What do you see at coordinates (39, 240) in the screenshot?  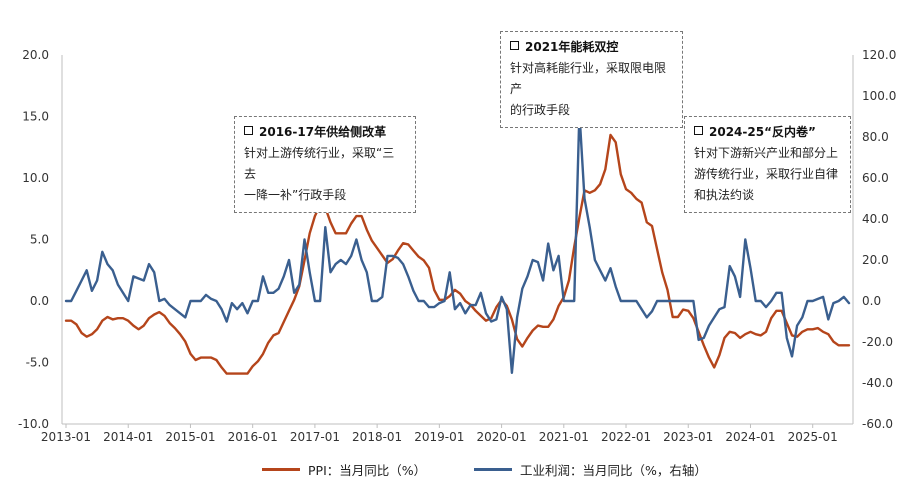 I see `y-left-tick-label: 5.0` at bounding box center [39, 240].